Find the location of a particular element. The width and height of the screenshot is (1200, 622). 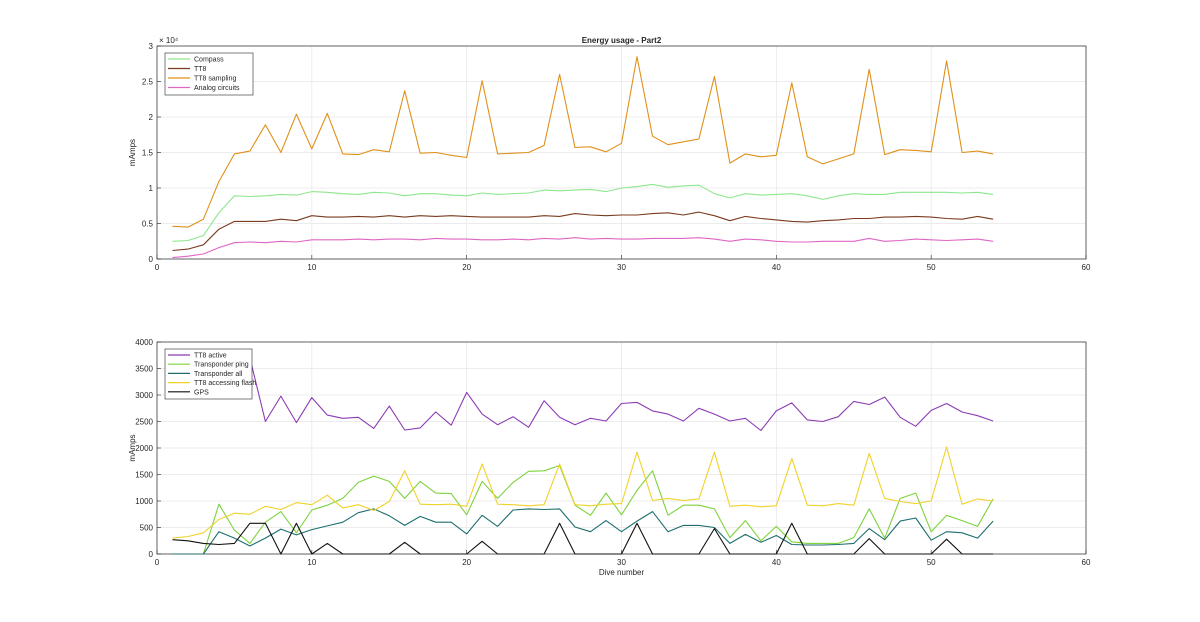

y-tick-label: 2500 is located at coordinates (144, 422).